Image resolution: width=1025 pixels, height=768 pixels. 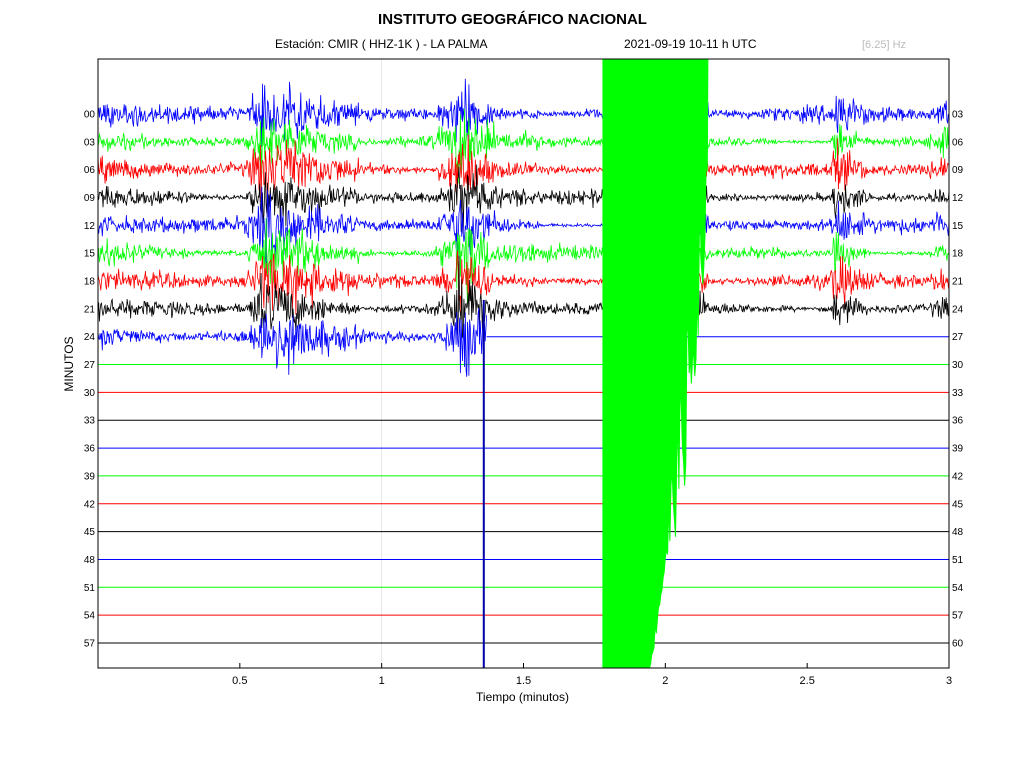 I want to click on left-tick-label: 06, so click(x=90, y=170).